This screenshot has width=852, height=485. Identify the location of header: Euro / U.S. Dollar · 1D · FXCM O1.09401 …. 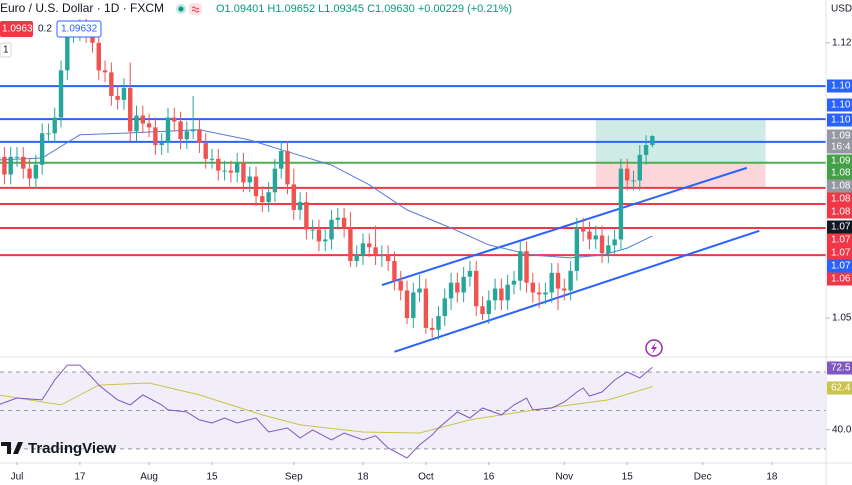
(280, 29).